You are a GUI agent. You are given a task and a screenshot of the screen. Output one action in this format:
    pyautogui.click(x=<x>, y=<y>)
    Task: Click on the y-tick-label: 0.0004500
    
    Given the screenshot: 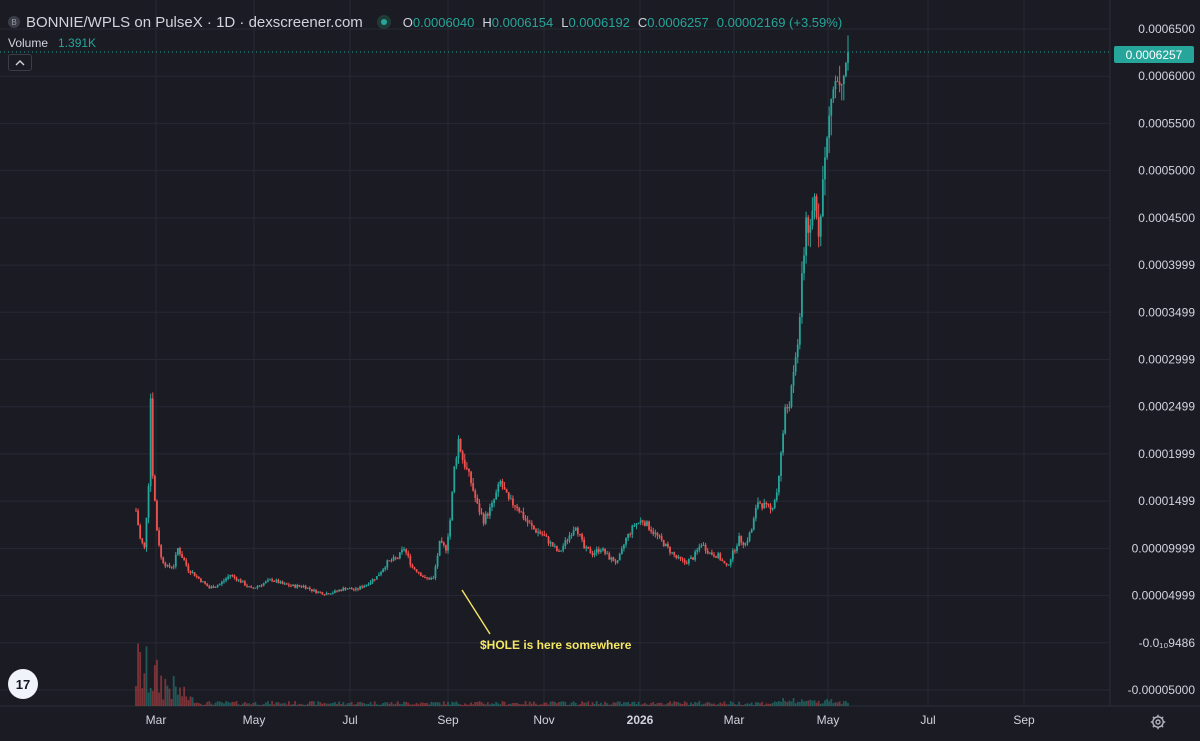 What is the action you would take?
    pyautogui.click(x=1166, y=218)
    